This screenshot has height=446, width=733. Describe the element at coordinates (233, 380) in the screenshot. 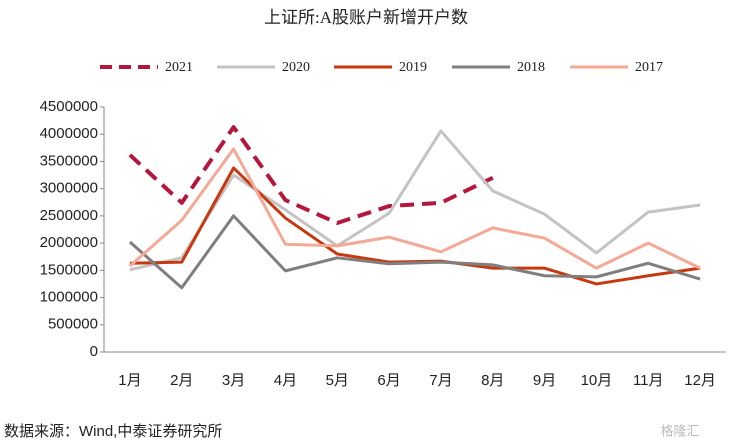

I see `x-tick-label: 3月` at that location.